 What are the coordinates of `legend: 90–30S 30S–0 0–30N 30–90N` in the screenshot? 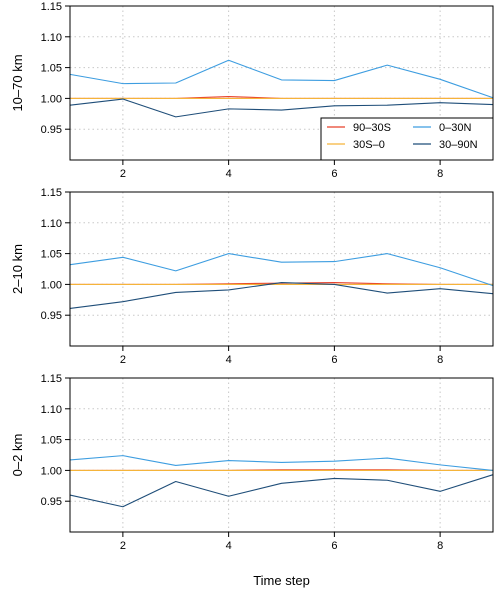 It's located at (407, 139).